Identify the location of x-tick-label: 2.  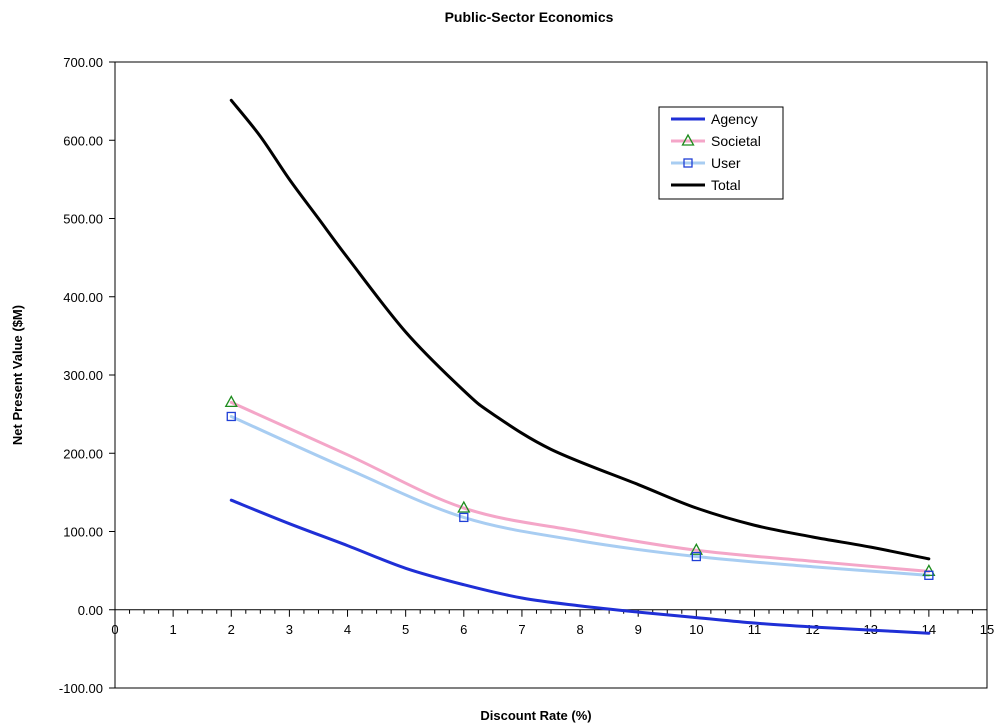
(231, 629).